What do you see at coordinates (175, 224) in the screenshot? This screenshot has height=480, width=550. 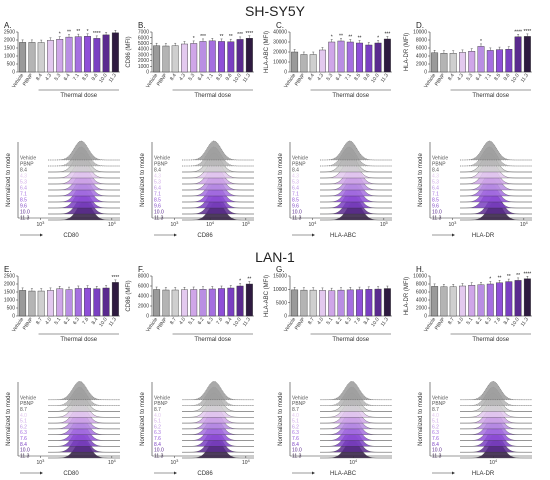 I see `hist-x-tick-label: 10³` at bounding box center [175, 224].